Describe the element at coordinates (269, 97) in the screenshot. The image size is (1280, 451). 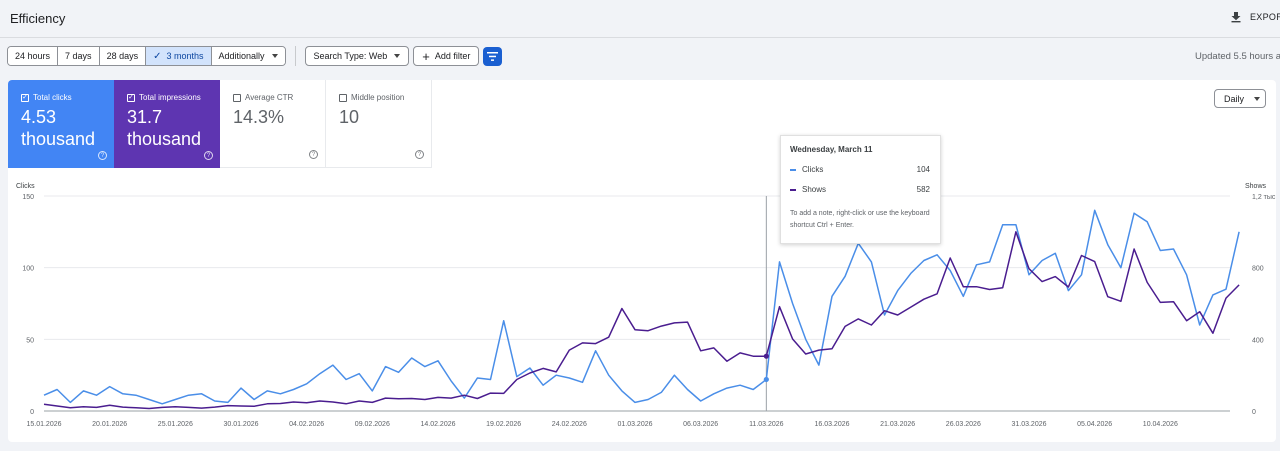
I see `metric-label: Average CTR` at that location.